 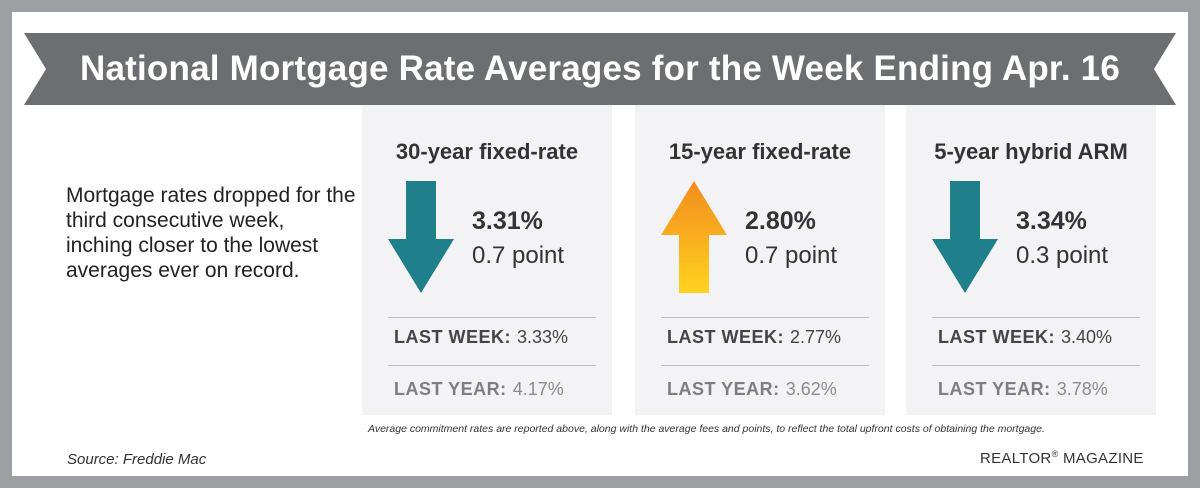 What do you see at coordinates (137, 459) in the screenshot?
I see `source-credit: Source: Freddie Mac` at bounding box center [137, 459].